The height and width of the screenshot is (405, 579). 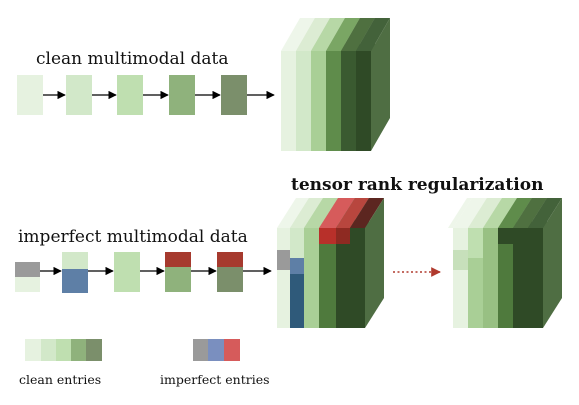 What do you see at coordinates (60, 379) in the screenshot?
I see `clean-entries-label: clean entries` at bounding box center [60, 379].